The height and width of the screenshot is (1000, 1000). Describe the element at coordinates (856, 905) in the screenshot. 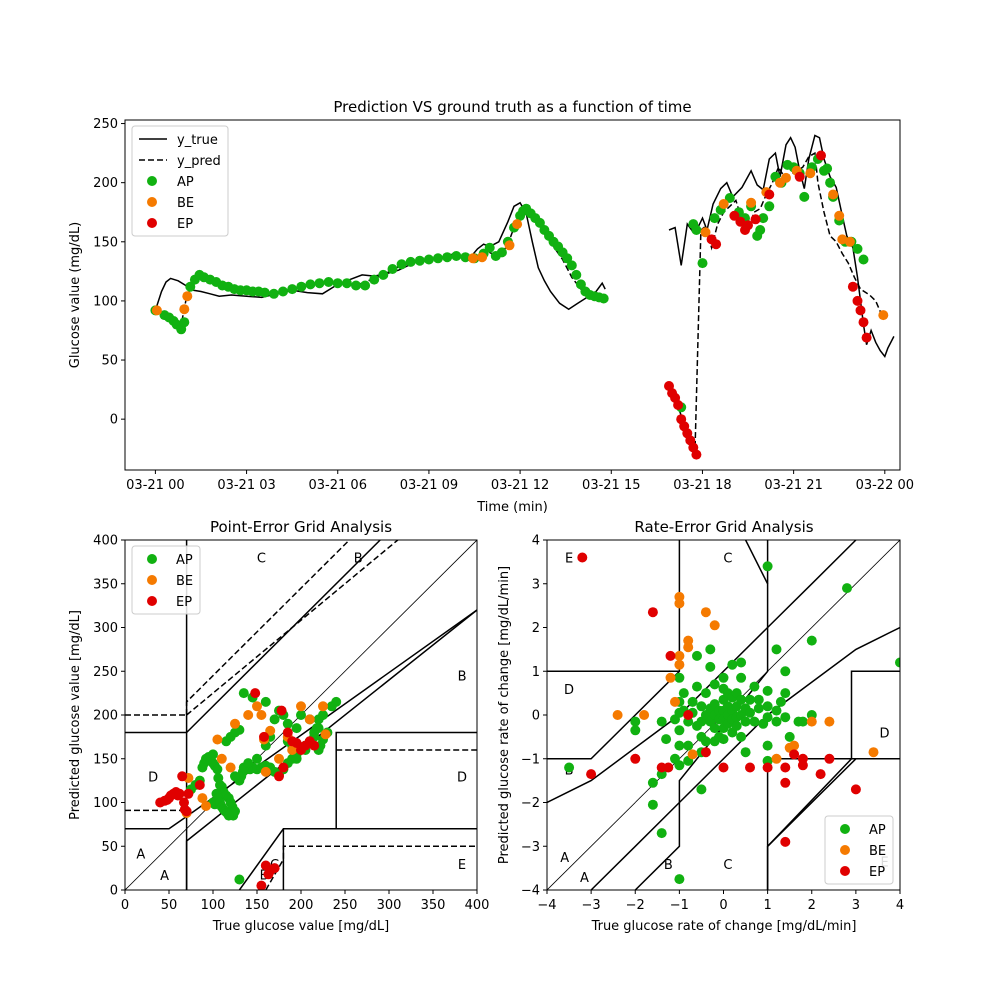

I see `rate-error-grid-x-tick-label: 3` at that location.